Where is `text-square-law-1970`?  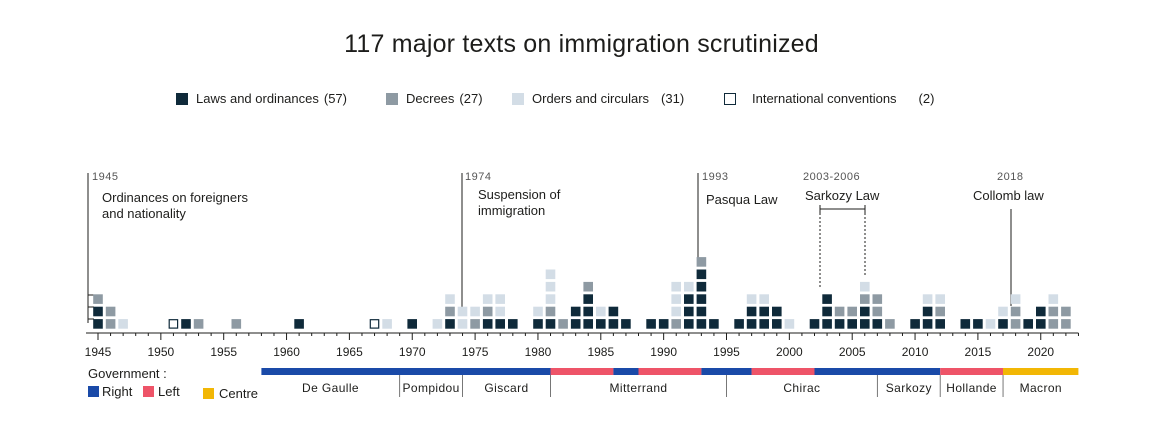
text-square-law-1970 is located at coordinates (412, 324).